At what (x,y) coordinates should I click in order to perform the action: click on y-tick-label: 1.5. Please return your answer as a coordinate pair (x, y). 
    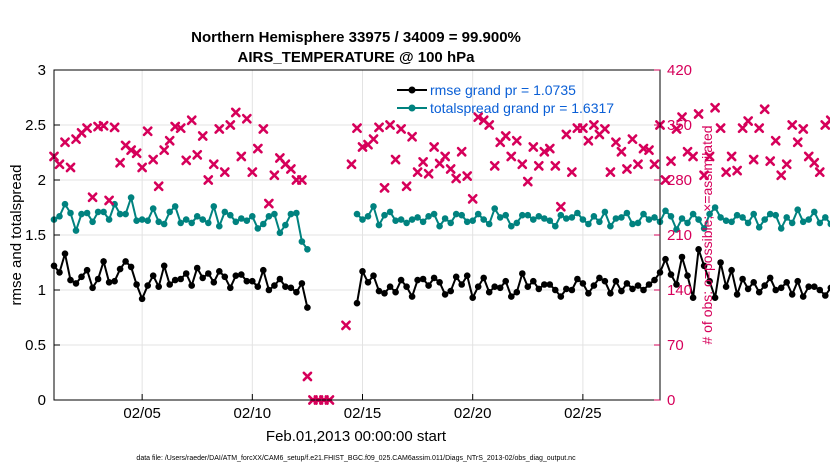
    Looking at the image, I should click on (35, 235).